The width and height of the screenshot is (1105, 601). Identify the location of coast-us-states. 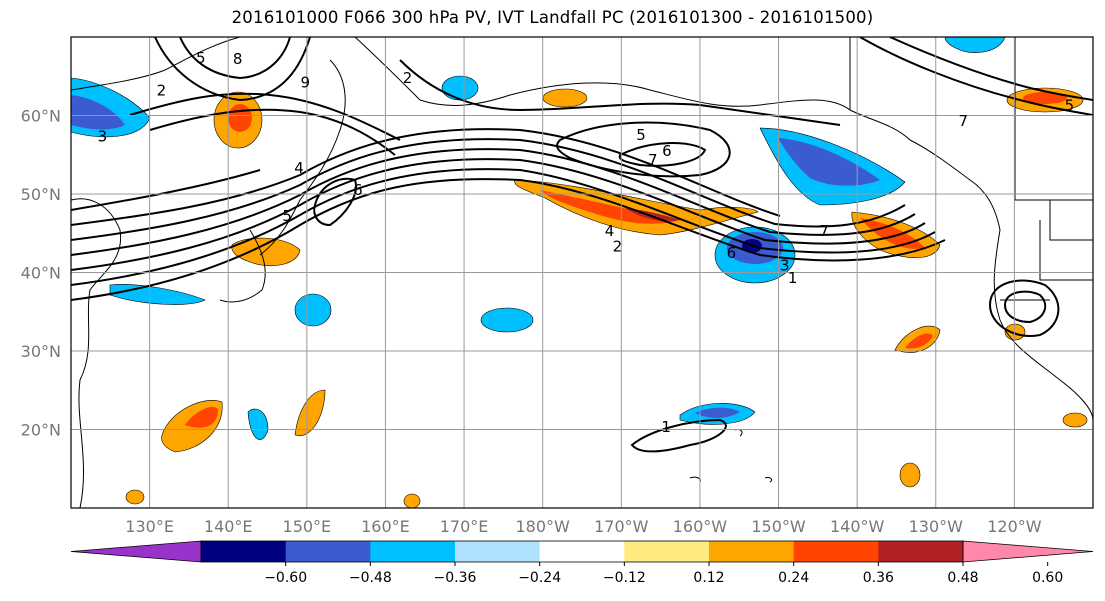
(1046, 250).